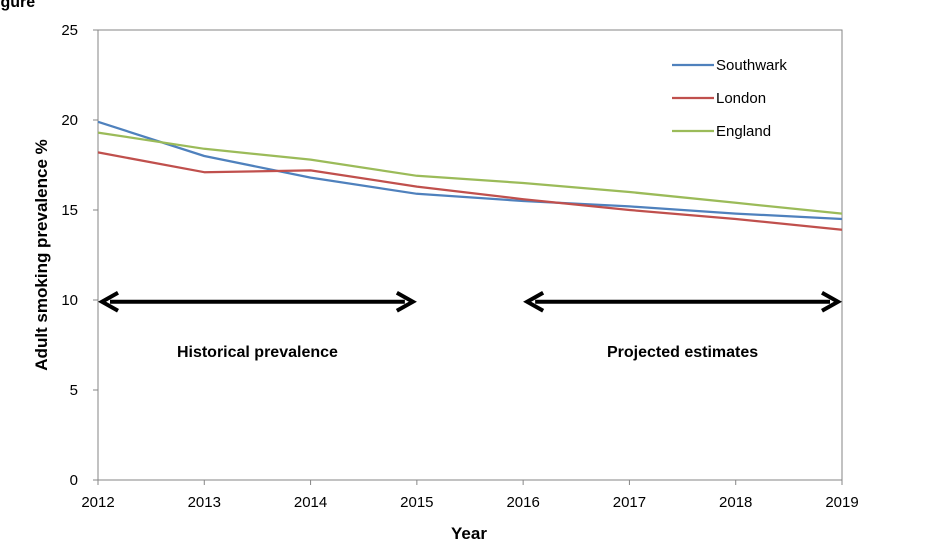 This screenshot has width=928, height=544. What do you see at coordinates (74, 390) in the screenshot?
I see `y-tick-label: 5` at bounding box center [74, 390].